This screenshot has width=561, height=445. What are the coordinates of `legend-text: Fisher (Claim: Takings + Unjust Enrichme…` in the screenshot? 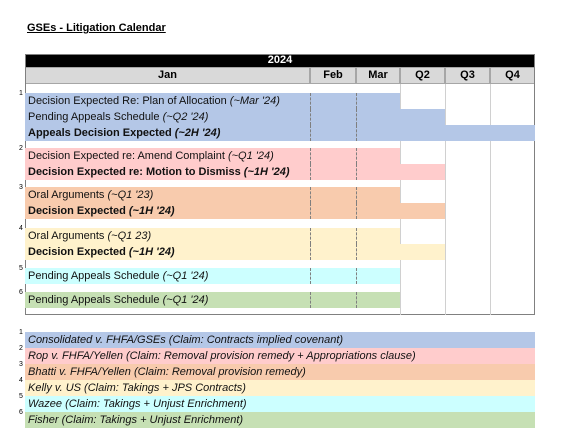 It's located at (136, 420).